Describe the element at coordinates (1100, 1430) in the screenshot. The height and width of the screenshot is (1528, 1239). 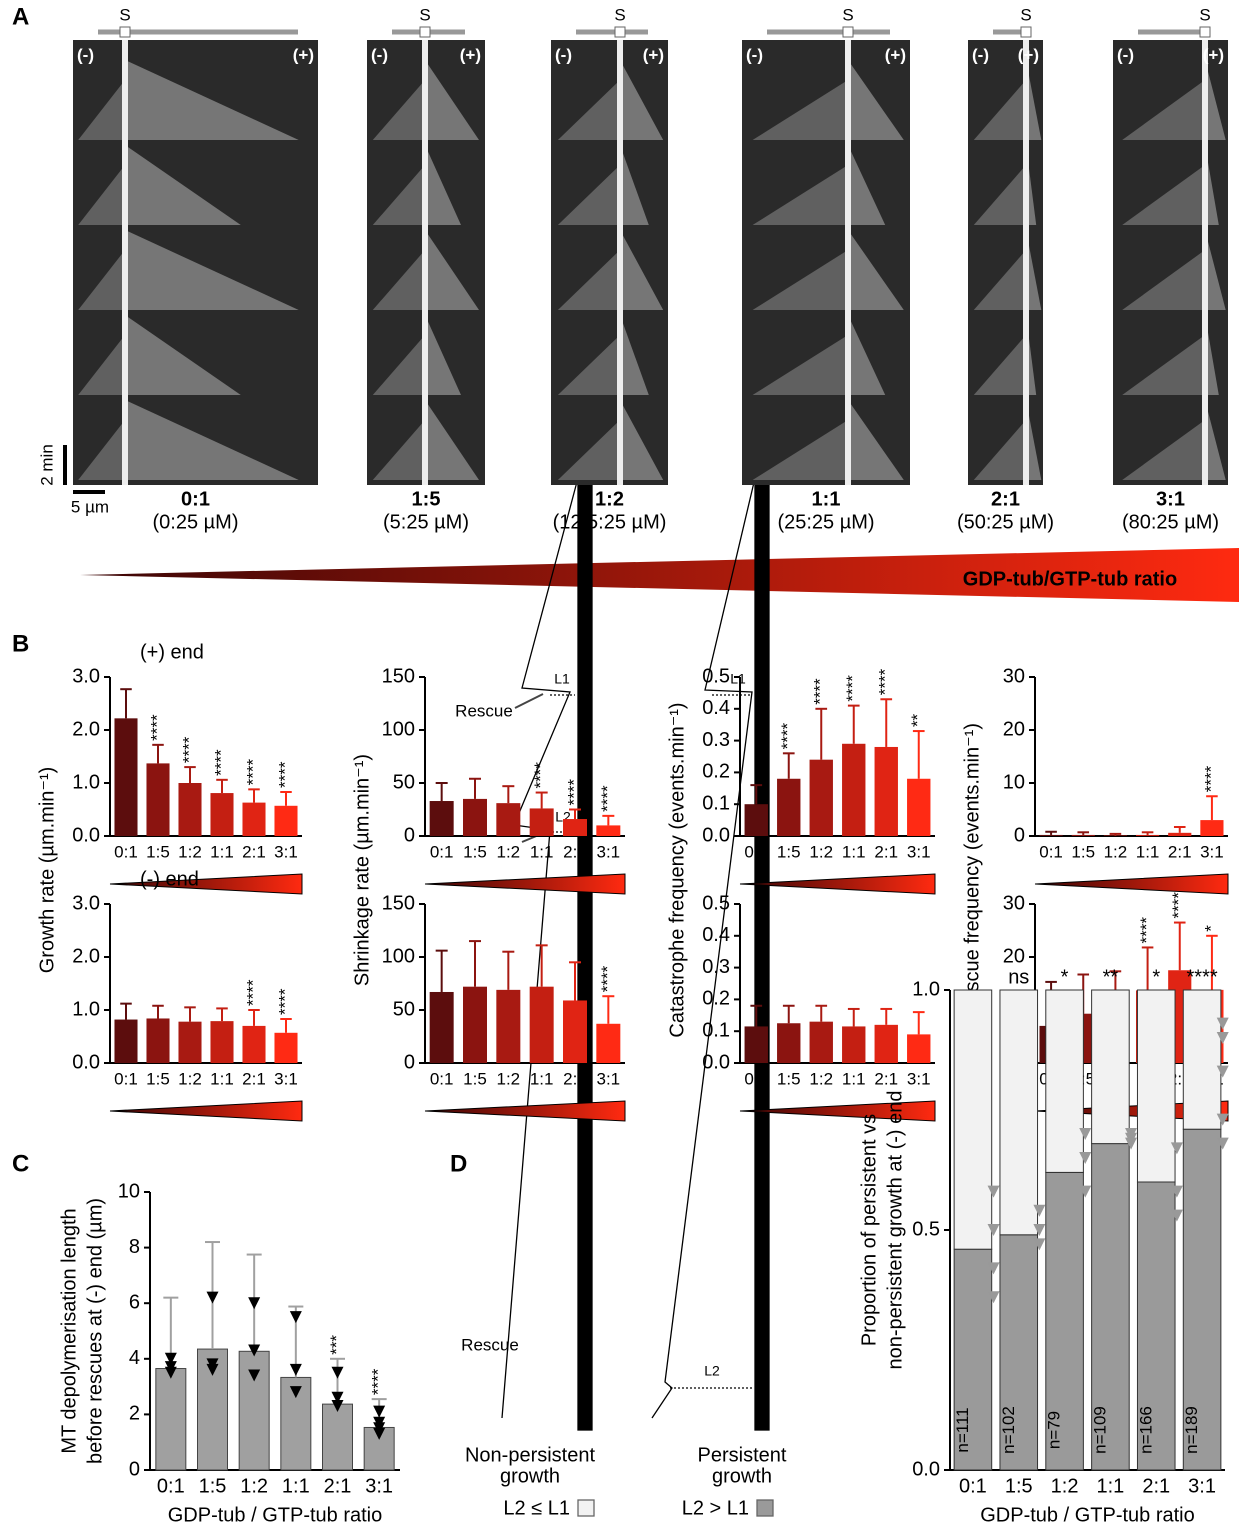
I see `n-label: n=109` at that location.